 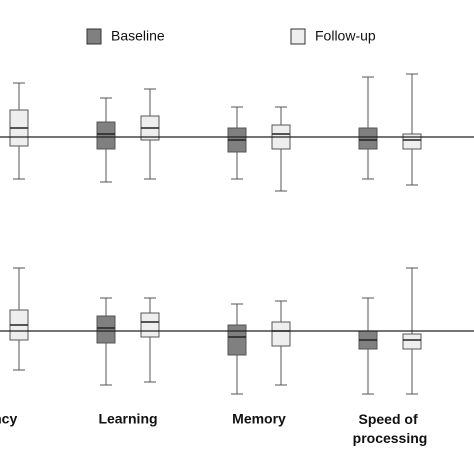 What do you see at coordinates (138, 36) in the screenshot?
I see `legend-label: Baseline` at bounding box center [138, 36].